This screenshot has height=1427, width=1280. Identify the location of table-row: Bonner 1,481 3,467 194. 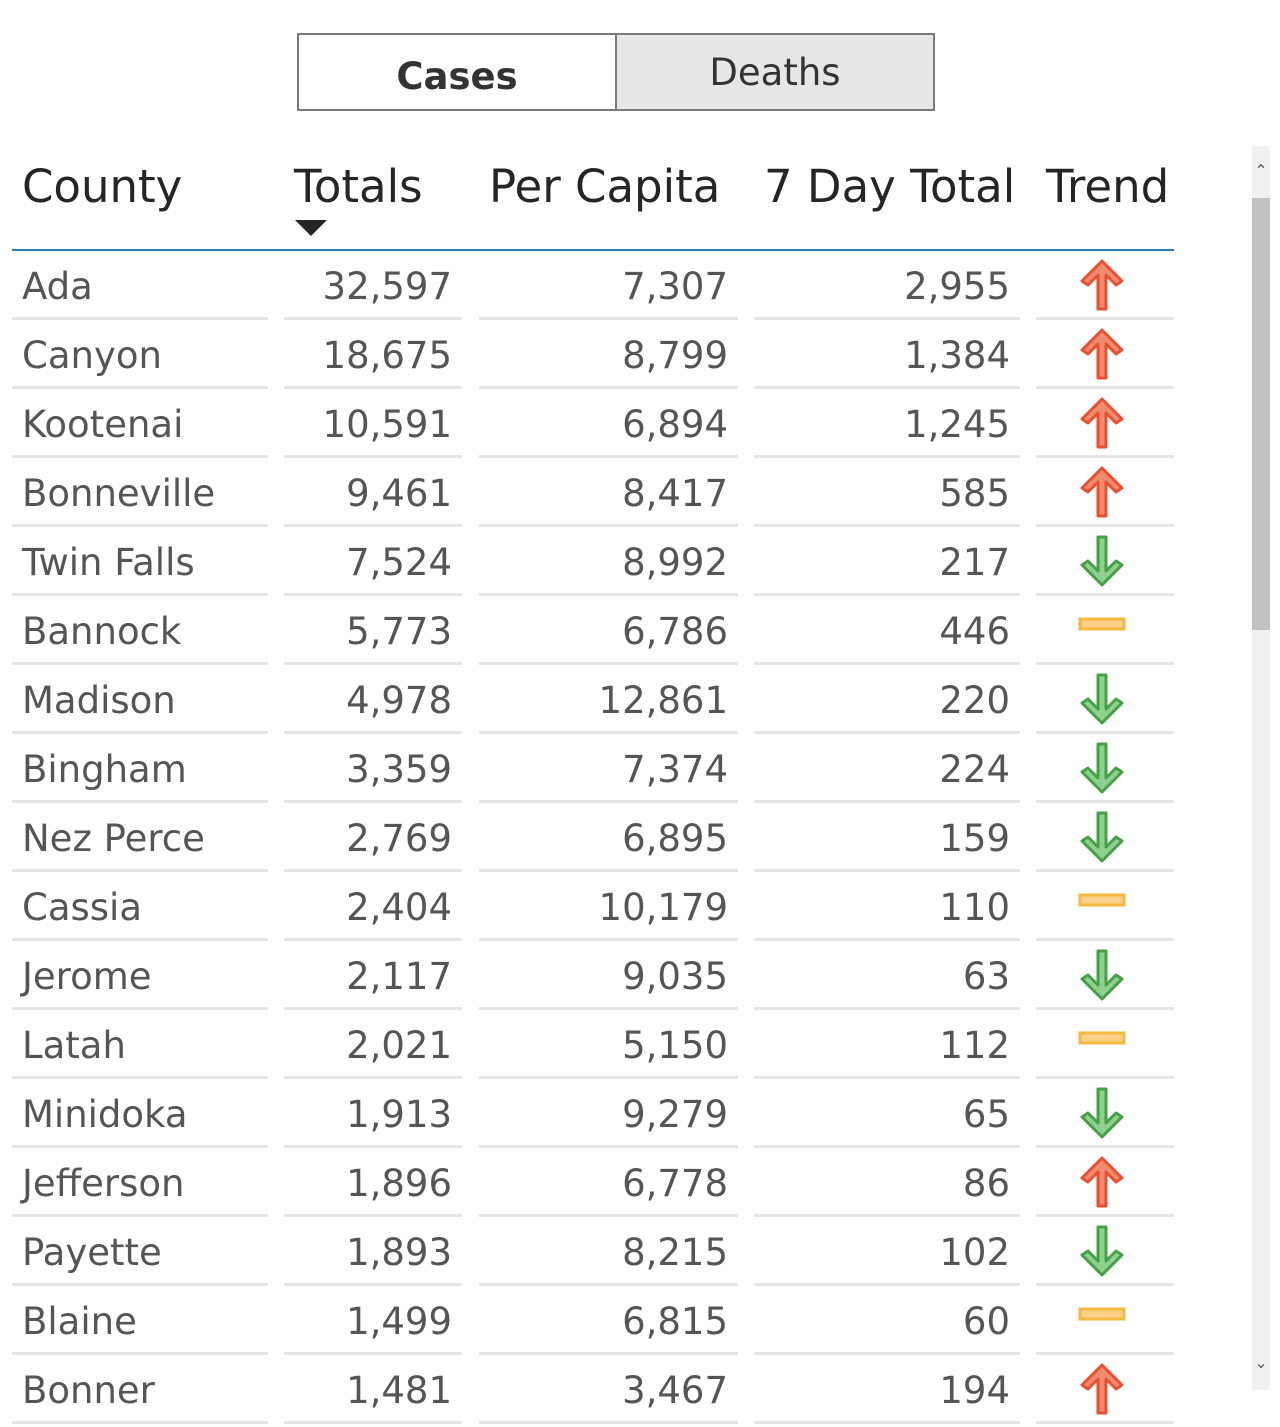
(593, 1389).